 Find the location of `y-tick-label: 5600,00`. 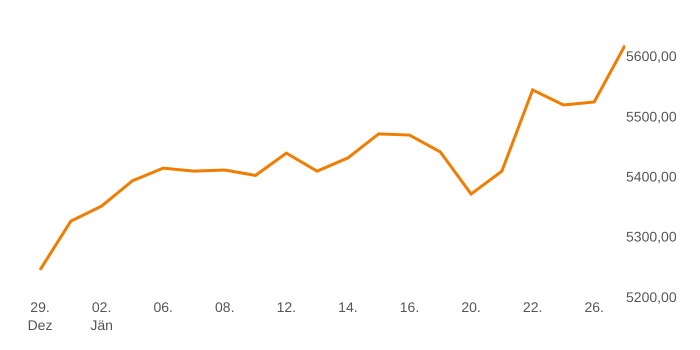

y-tick-label: 5600,00 is located at coordinates (651, 56).